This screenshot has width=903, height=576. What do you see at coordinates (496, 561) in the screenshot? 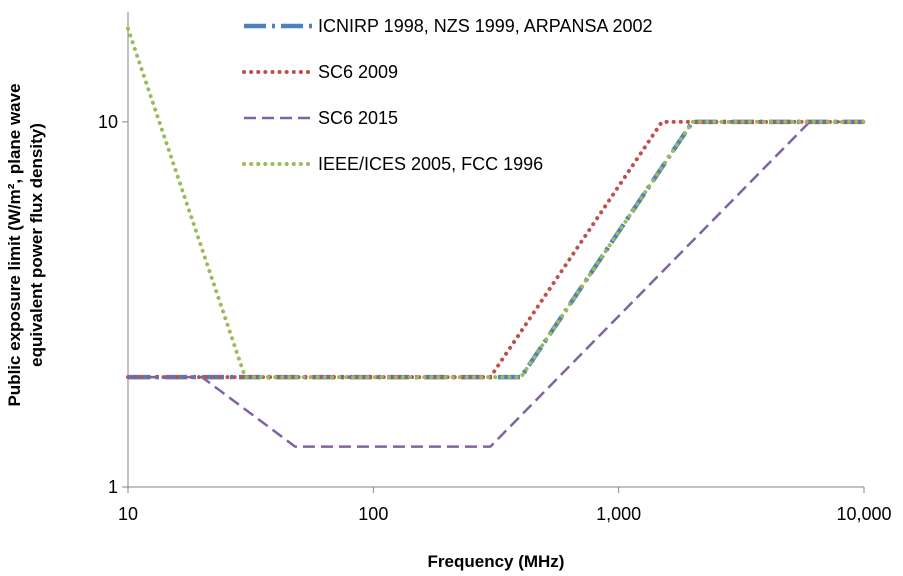
I see `x-axis-title: Frequency (MHz)` at bounding box center [496, 561].